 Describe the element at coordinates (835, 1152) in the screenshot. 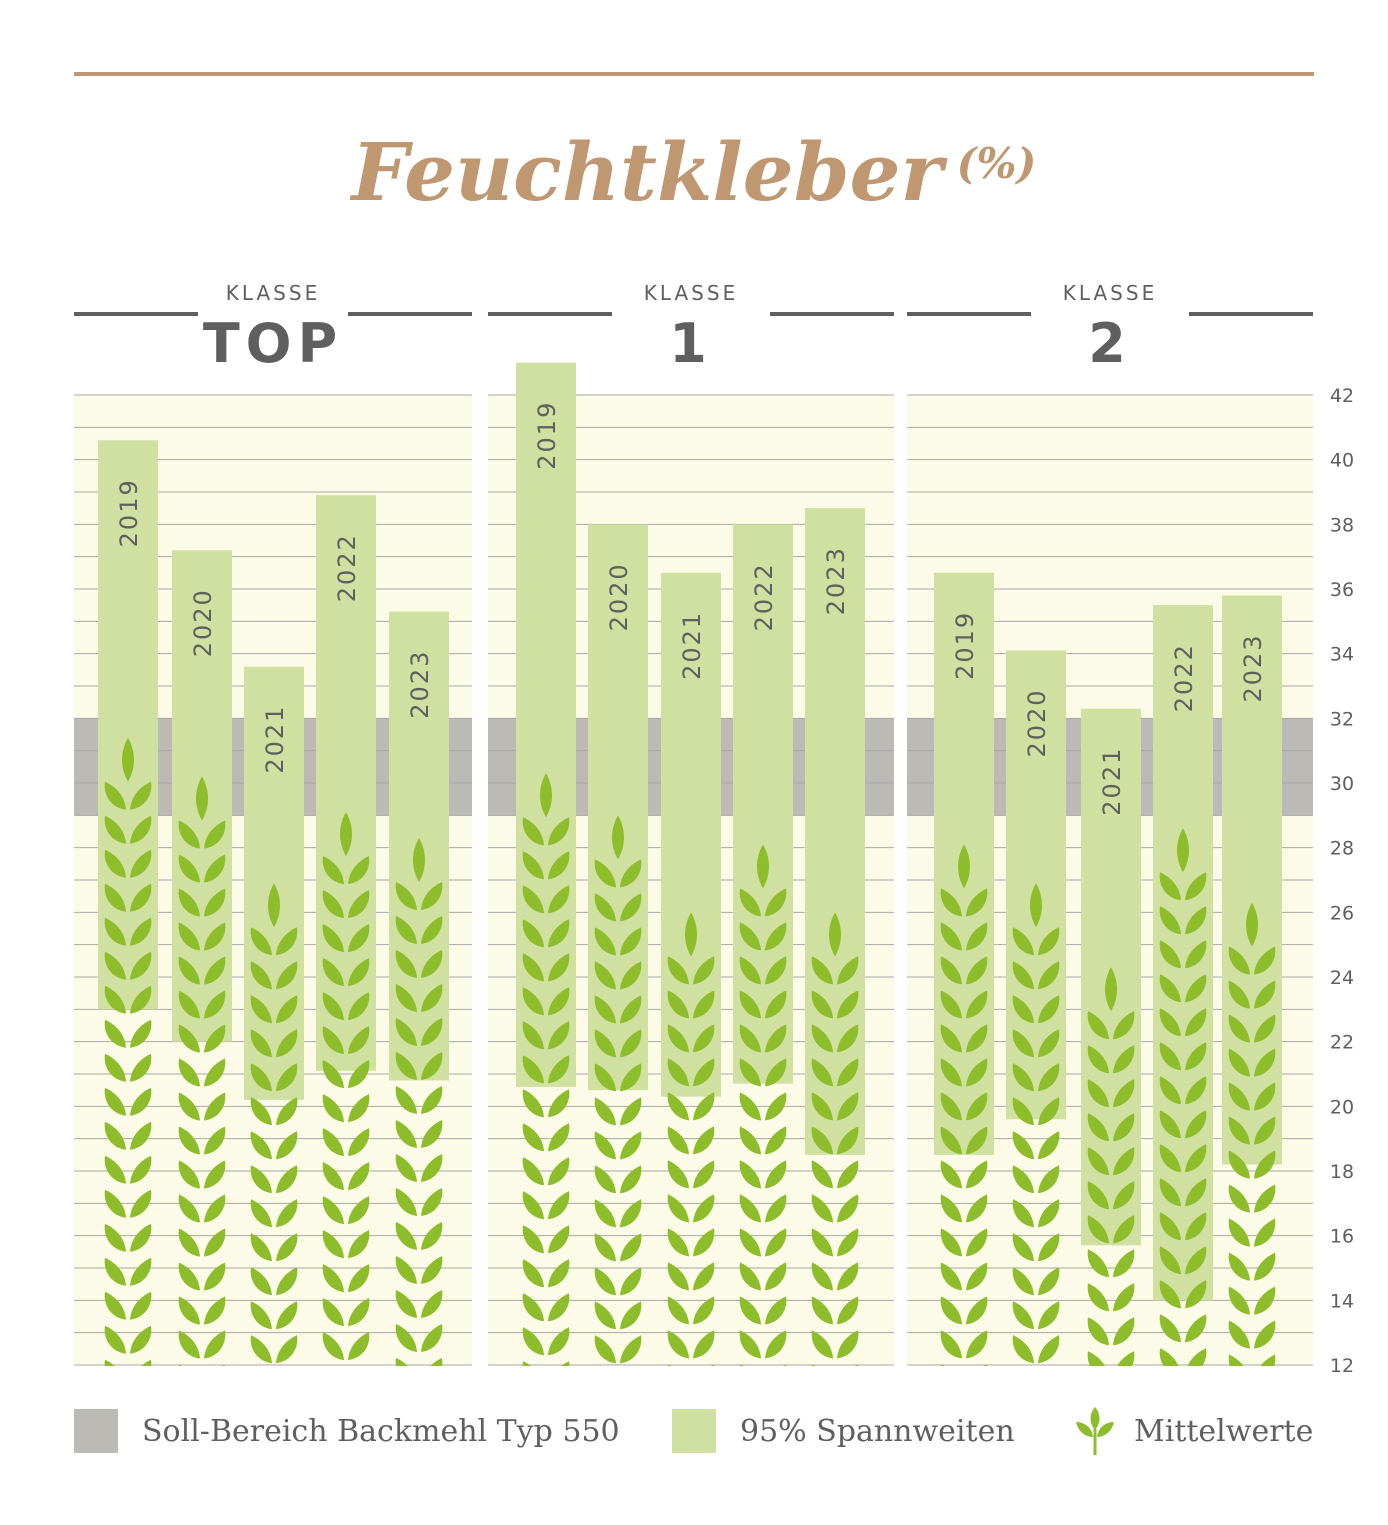

I see `wheat-mean-1-2023` at that location.